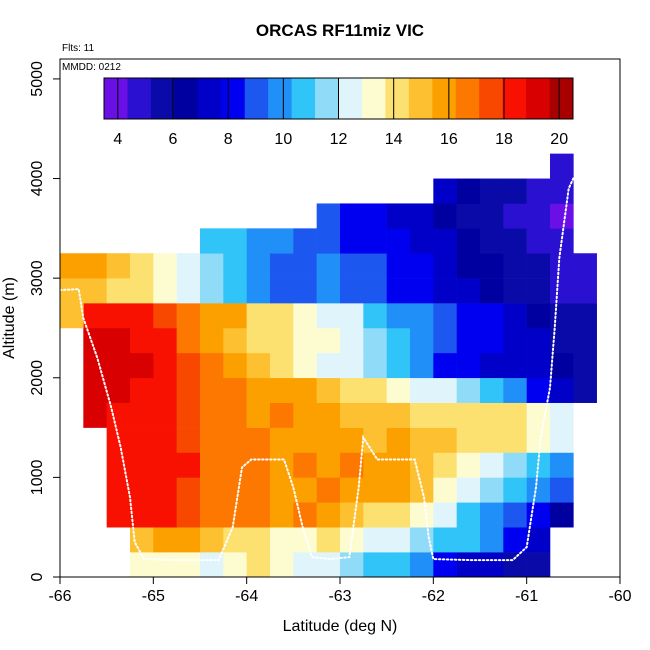  I want to click on x-axis: -66 -65 -64 -63 -62 -61 -60, so click(340, 591).